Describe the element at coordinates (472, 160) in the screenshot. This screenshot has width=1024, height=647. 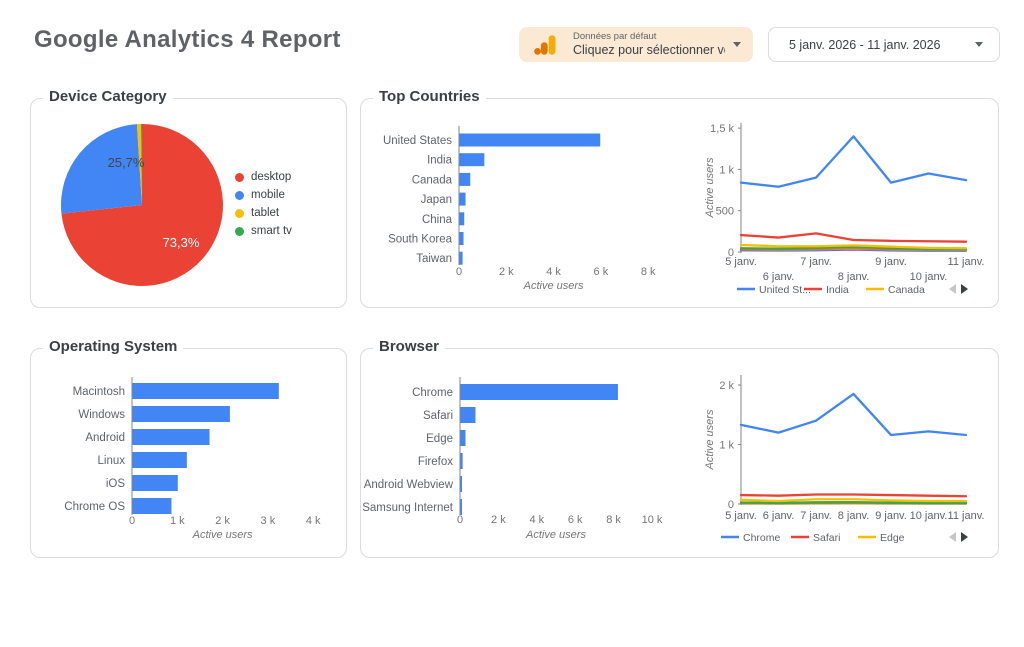
I see `bar-India` at that location.